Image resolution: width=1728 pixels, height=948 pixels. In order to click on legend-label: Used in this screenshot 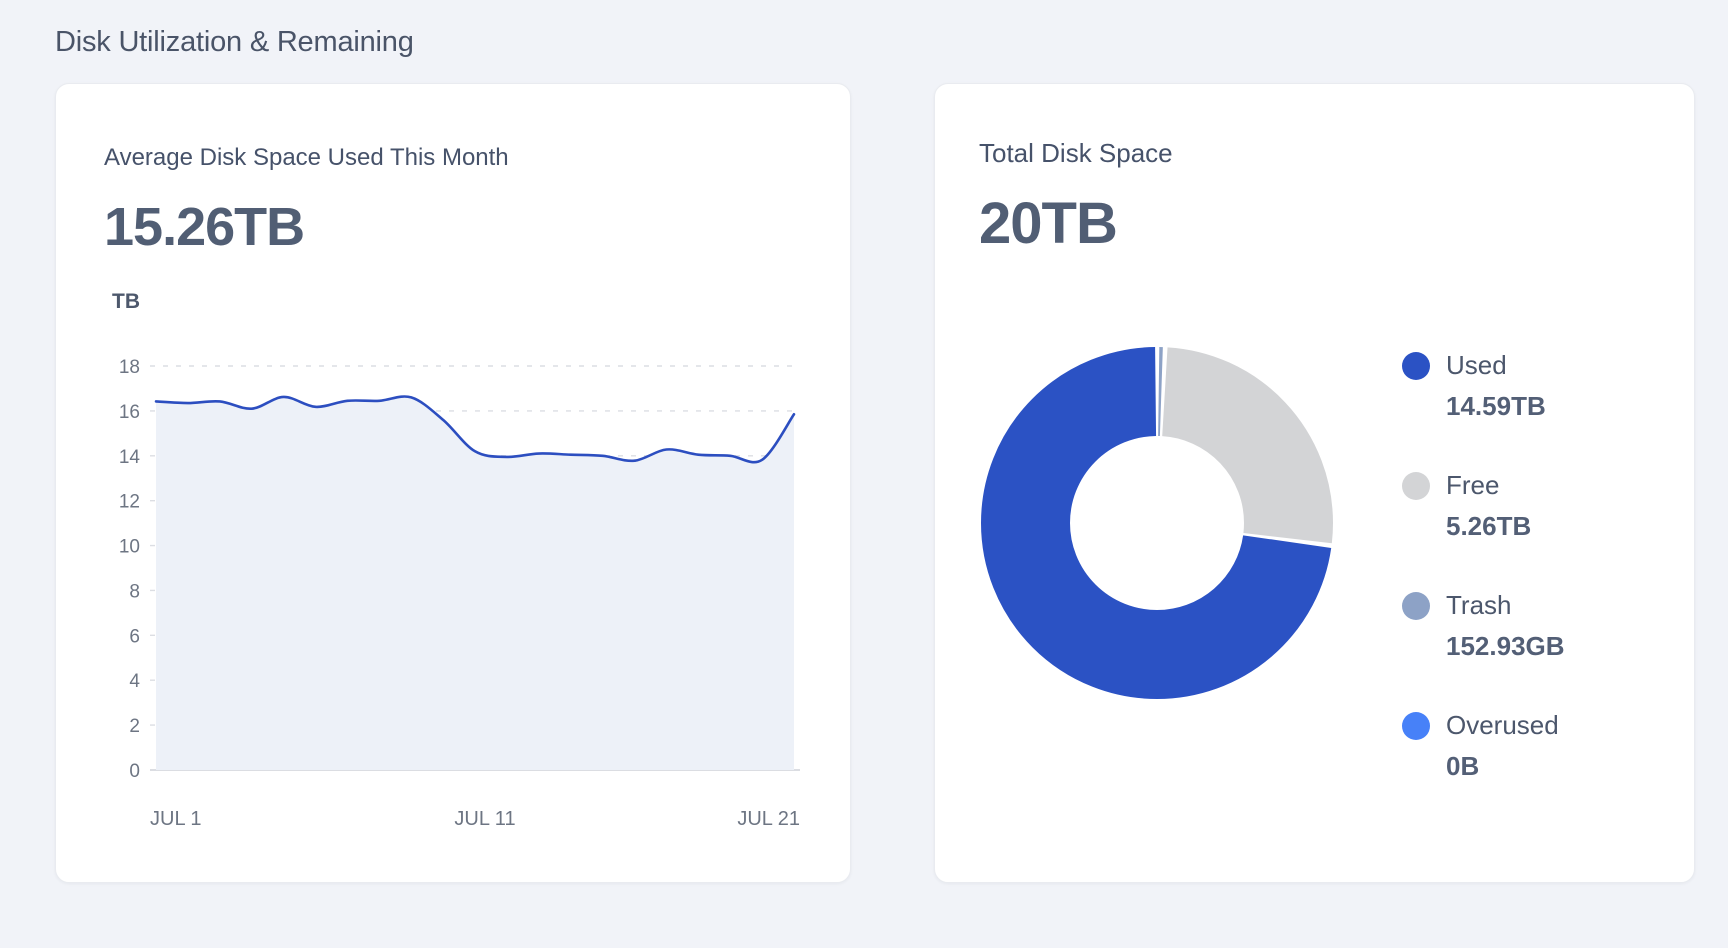, I will do `click(1476, 365)`.